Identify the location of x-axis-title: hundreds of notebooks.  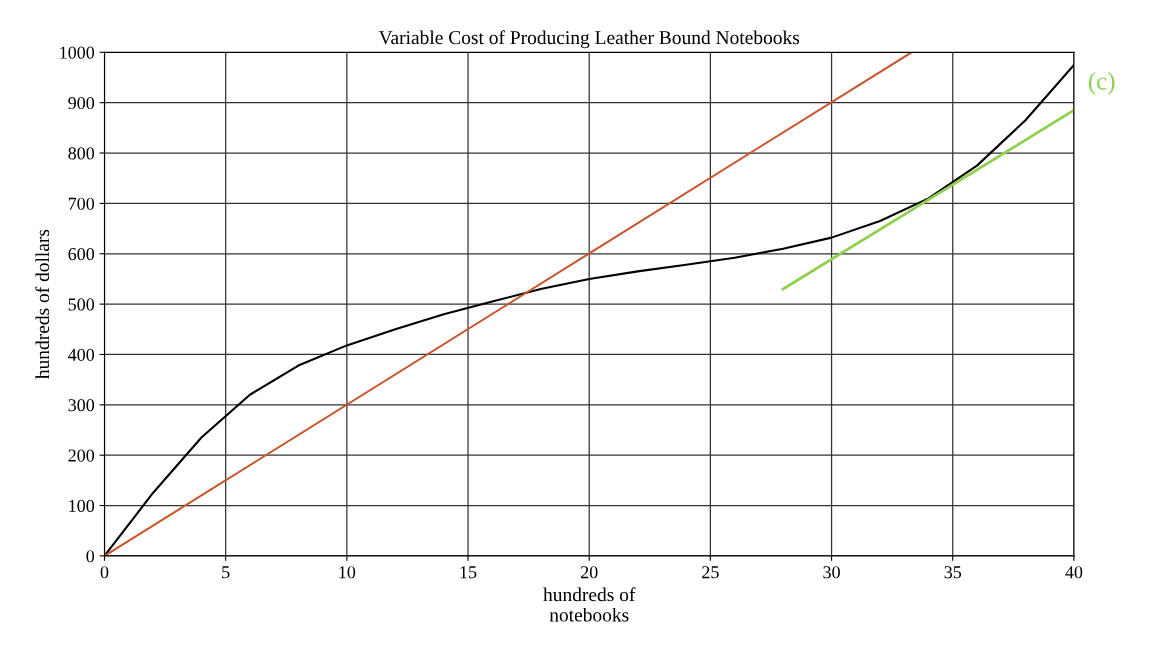
(589, 604).